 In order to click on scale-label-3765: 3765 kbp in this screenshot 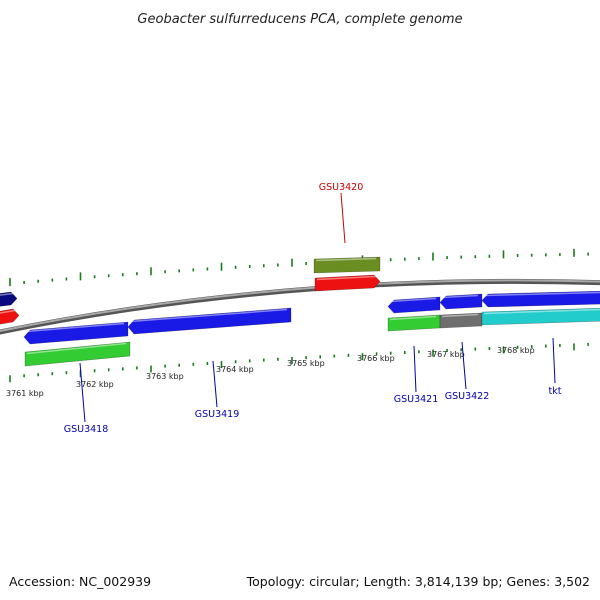, I will do `click(306, 363)`.